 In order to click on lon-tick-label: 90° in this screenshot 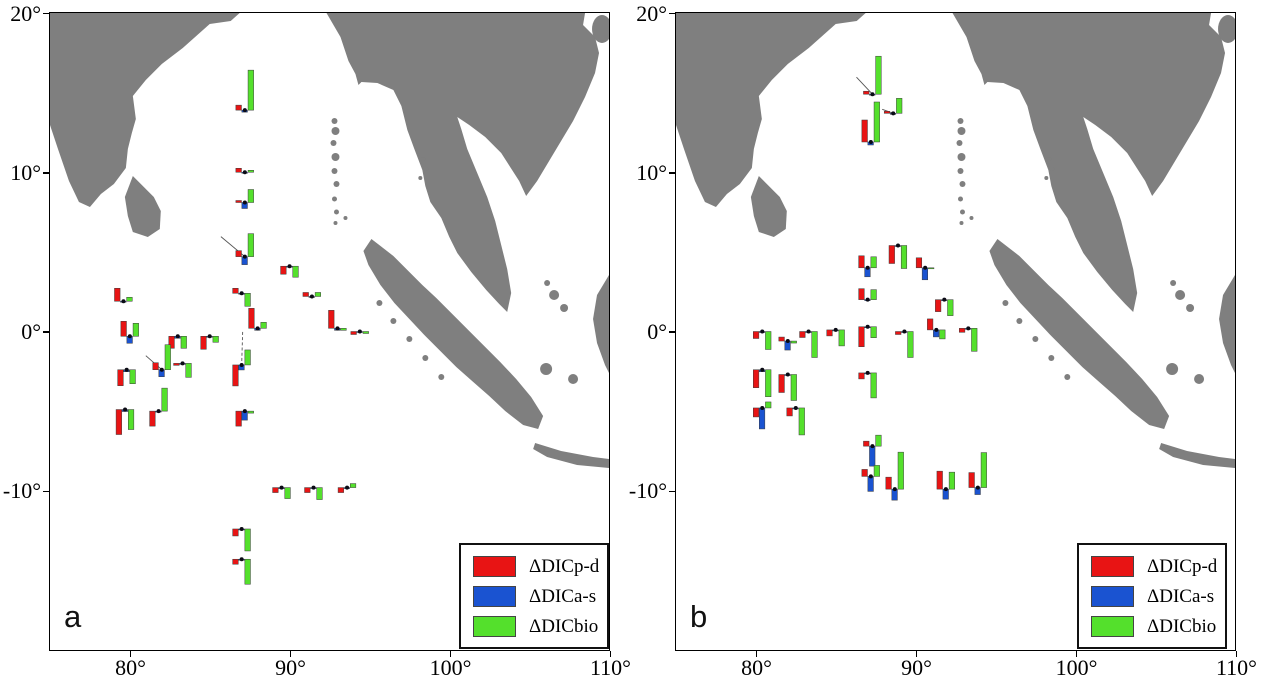, I will do `click(290, 667)`.